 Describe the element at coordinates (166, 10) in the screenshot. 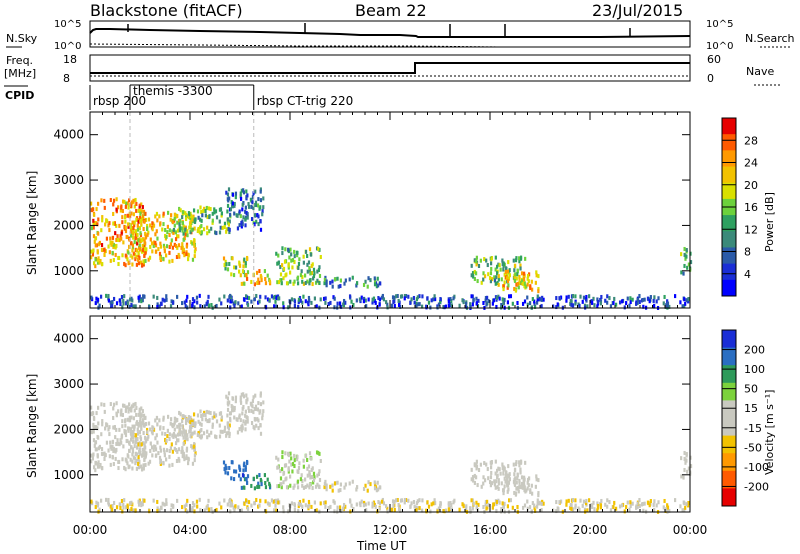

I see `station-title: Blackstone (fitACF)` at that location.